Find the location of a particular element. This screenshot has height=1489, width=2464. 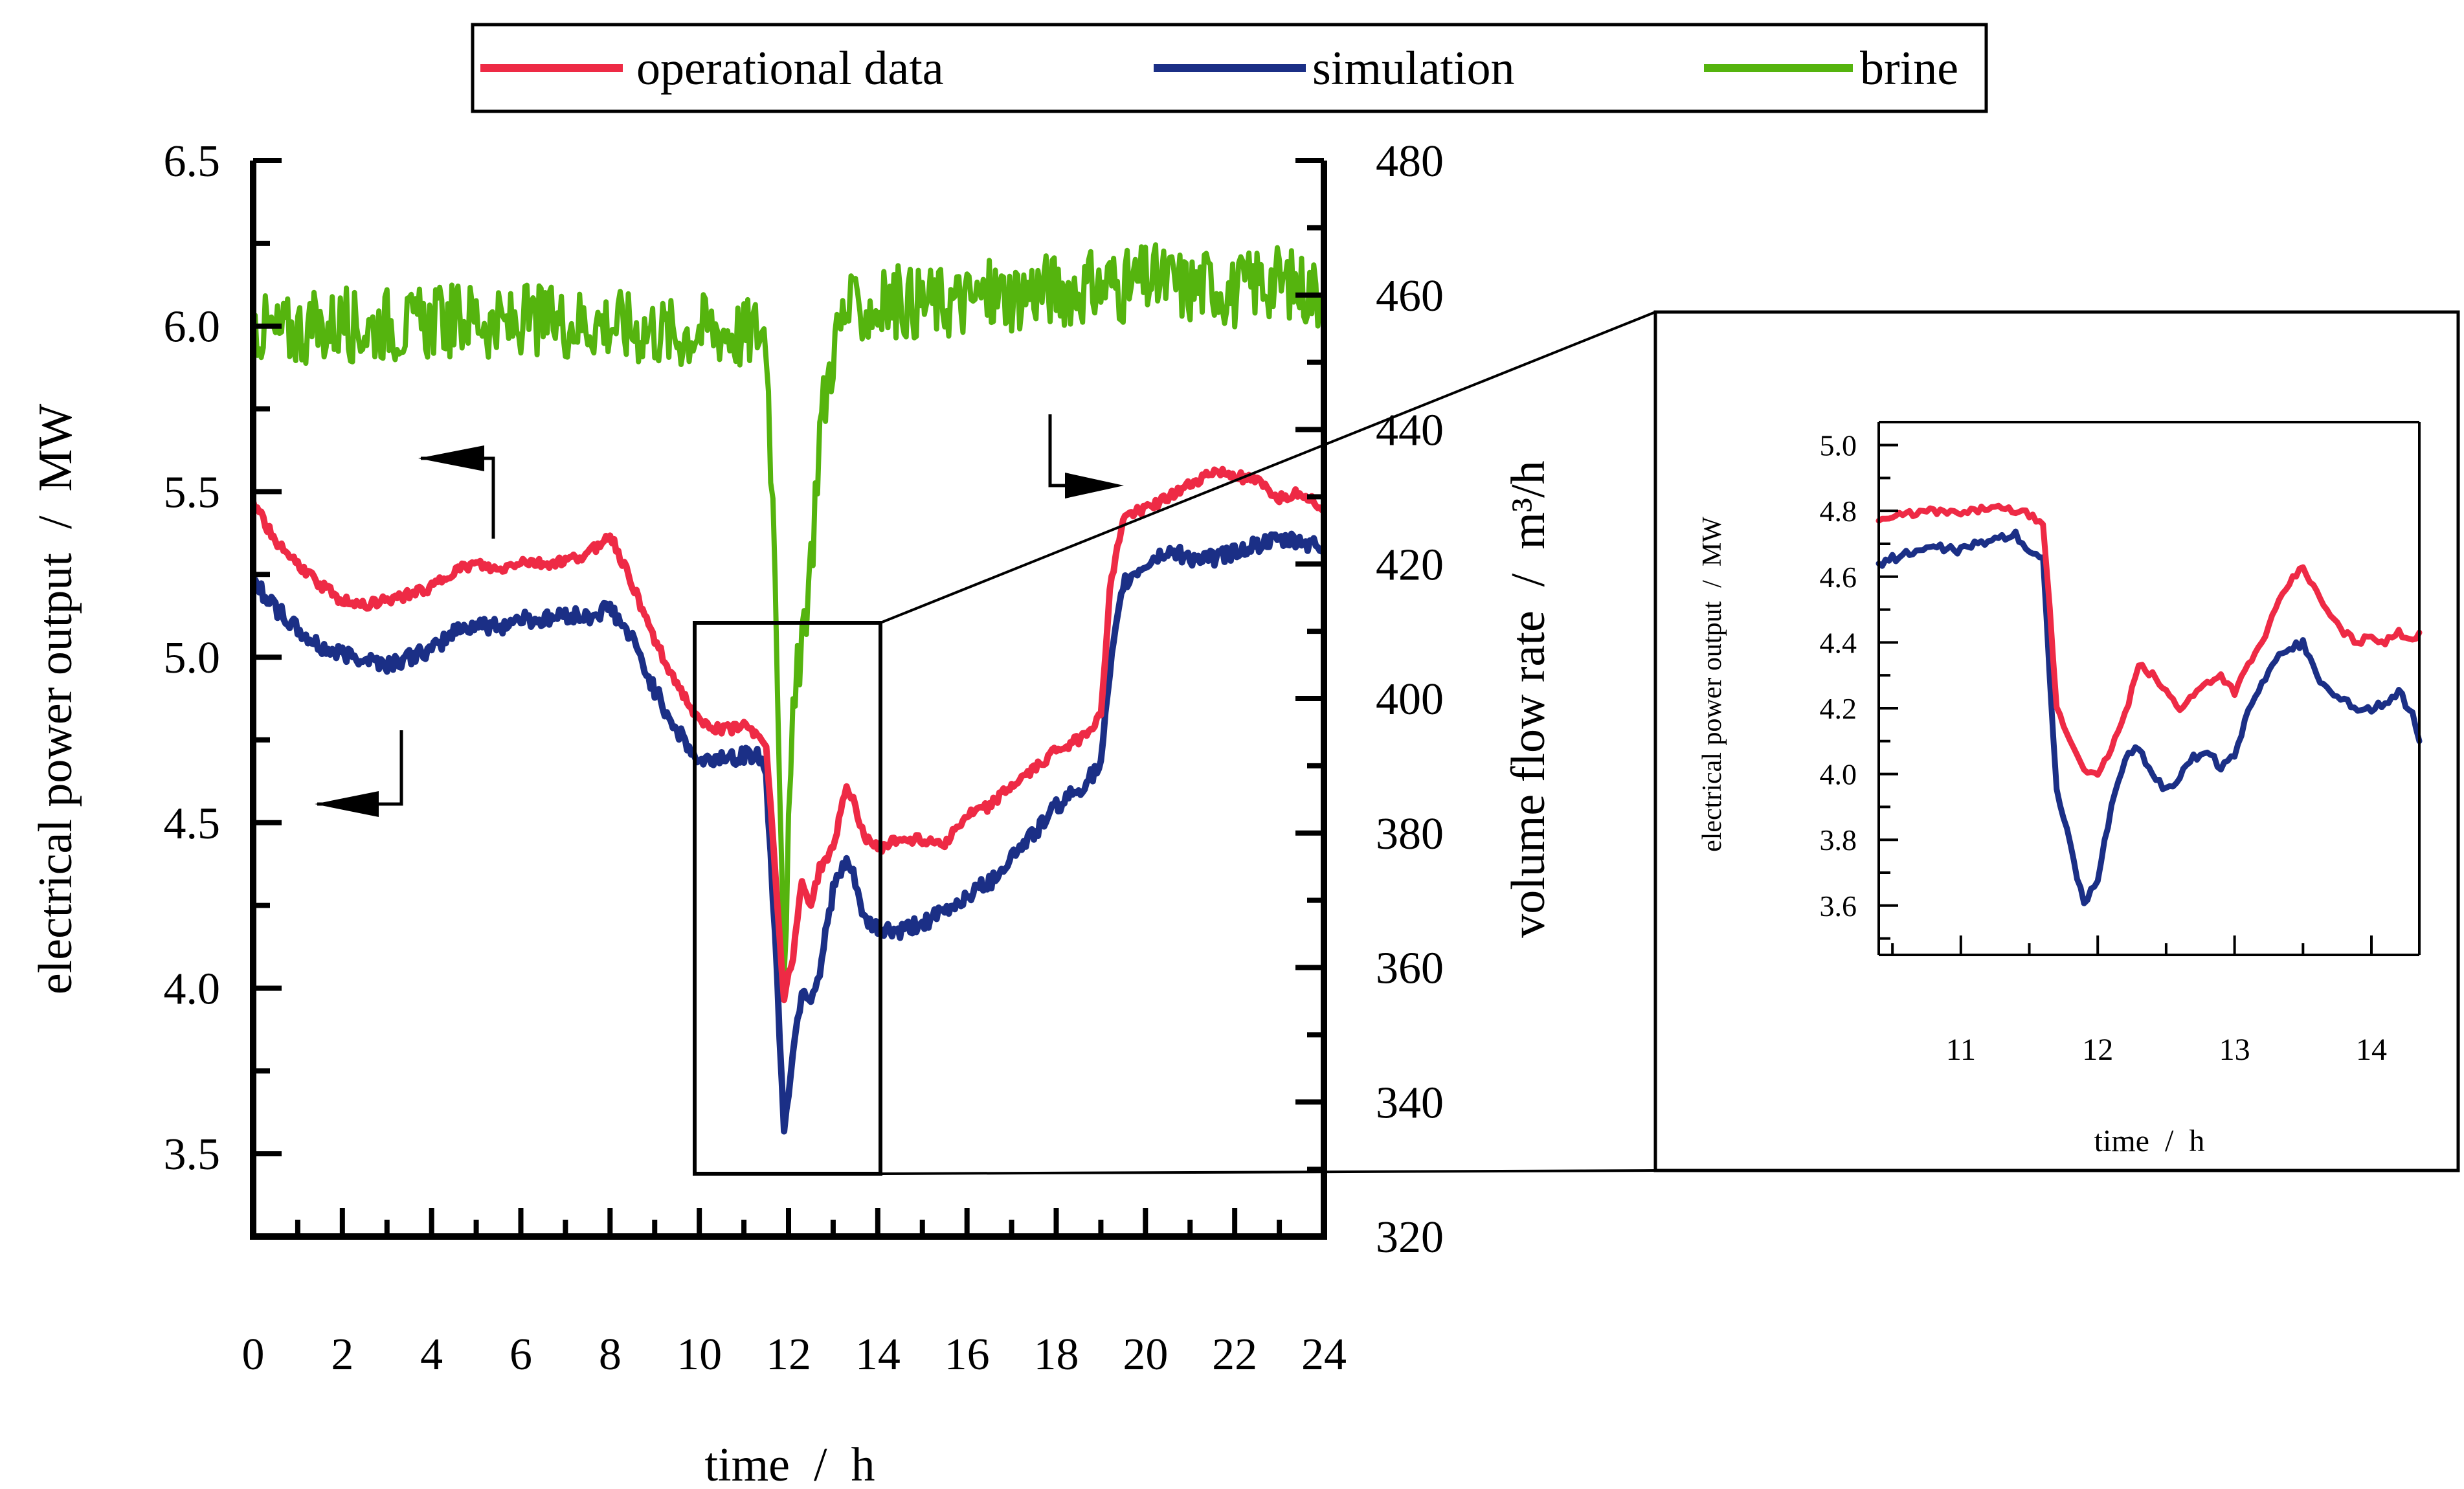

inset-ticks: 11 12 13 14 3.6 3.8 4.0 4.2 4.4 4.6 4.8 5.0 is located at coordinates (2104, 748).